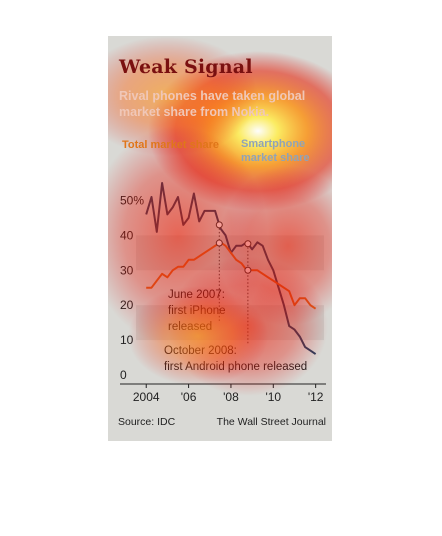 The height and width of the screenshot is (536, 442). I want to click on x-tick-label-4: '12, so click(316, 397).